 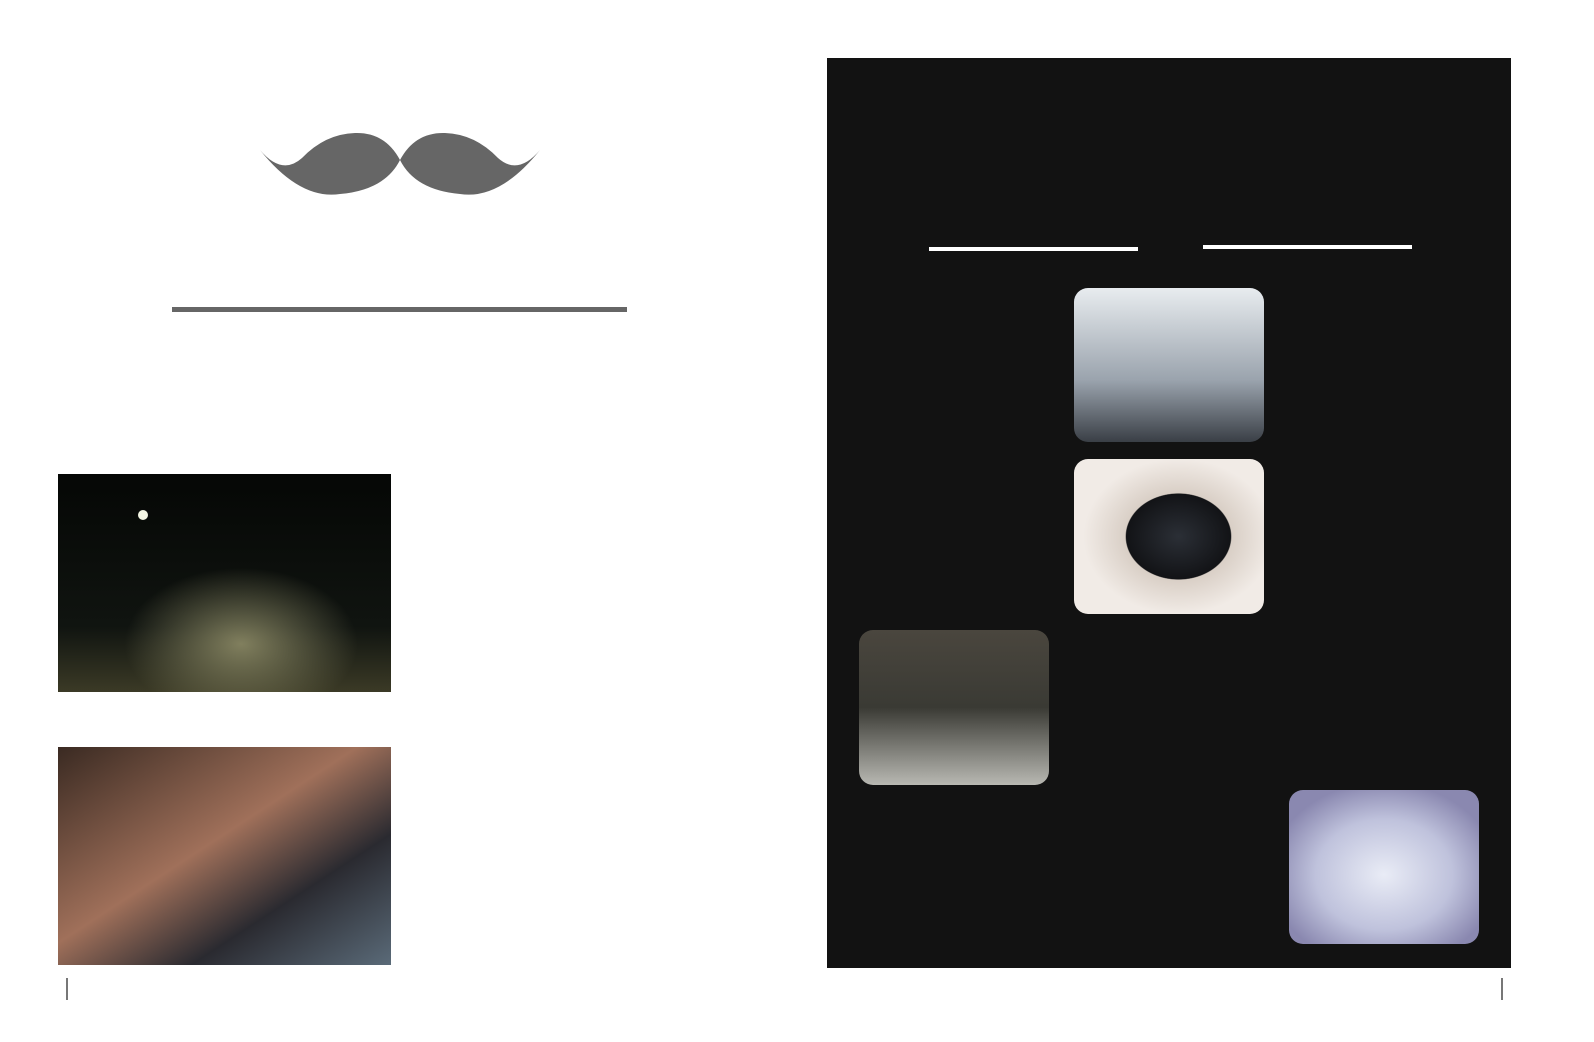 What do you see at coordinates (954, 707) in the screenshot?
I see `photo-group` at bounding box center [954, 707].